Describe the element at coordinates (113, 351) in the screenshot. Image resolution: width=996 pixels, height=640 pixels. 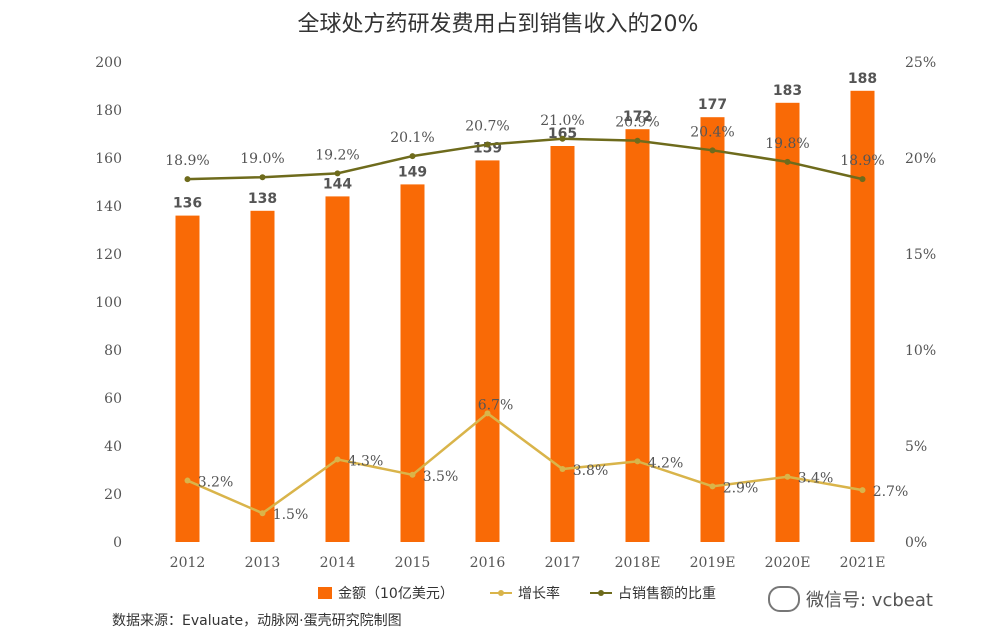
I see `y-left-tick: 80` at that location.